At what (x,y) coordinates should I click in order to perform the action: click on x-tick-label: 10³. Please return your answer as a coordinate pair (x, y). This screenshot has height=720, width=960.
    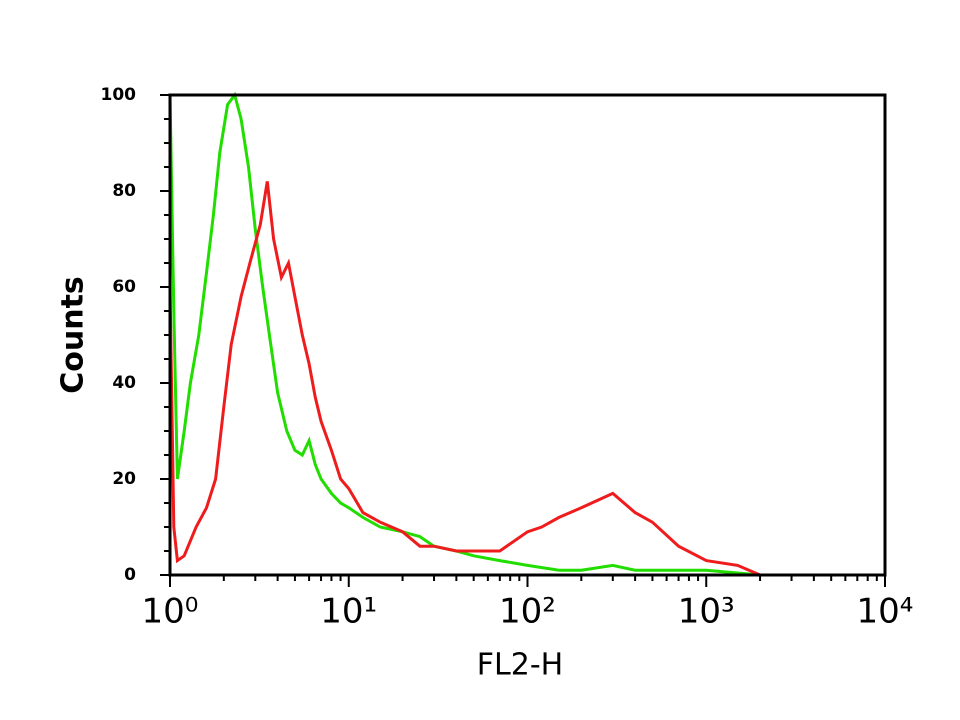
    Looking at the image, I should click on (706, 612).